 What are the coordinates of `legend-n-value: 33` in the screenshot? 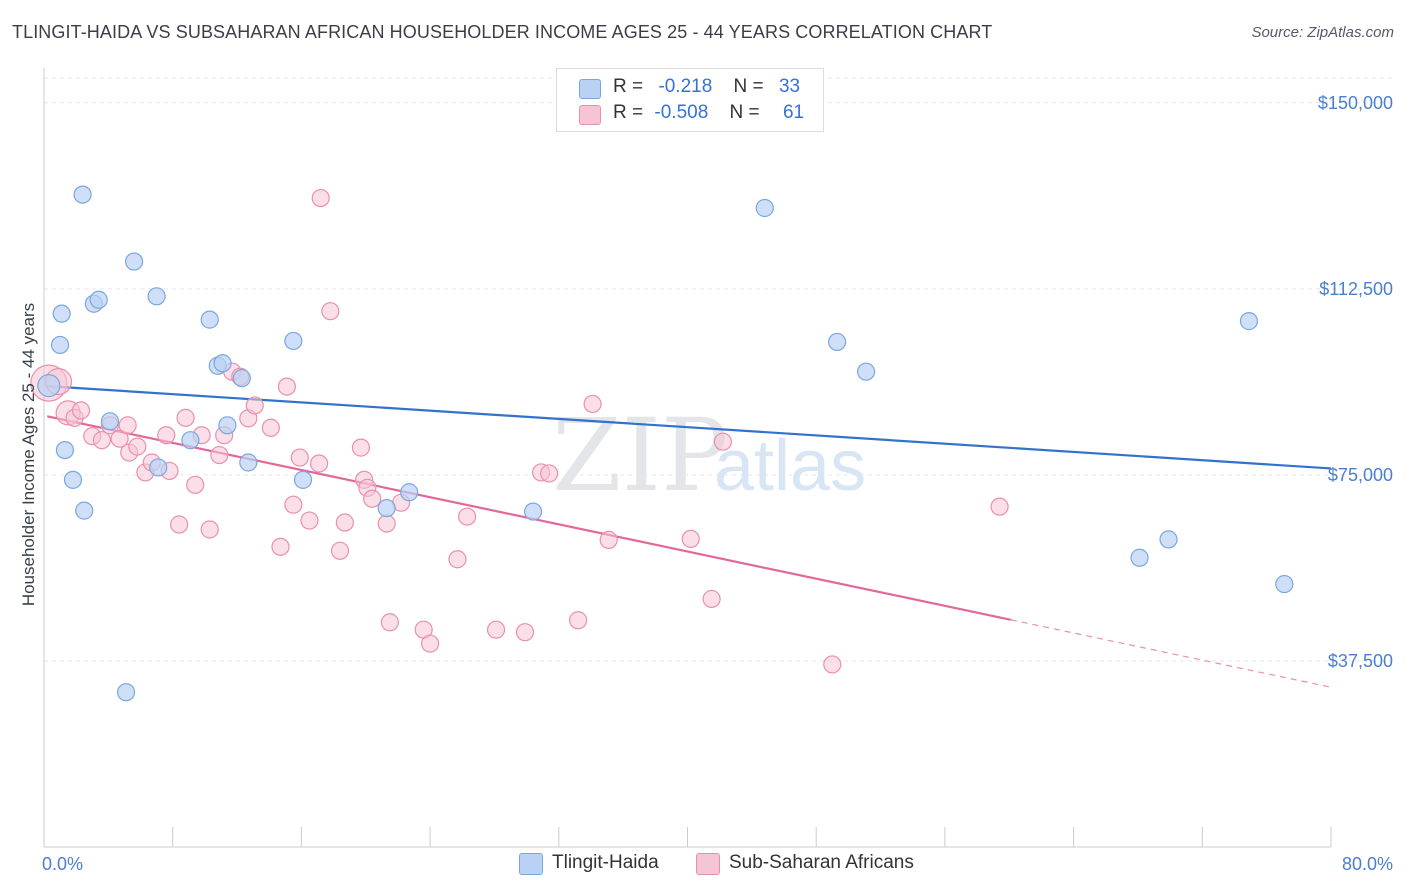 It's located at (789, 86).